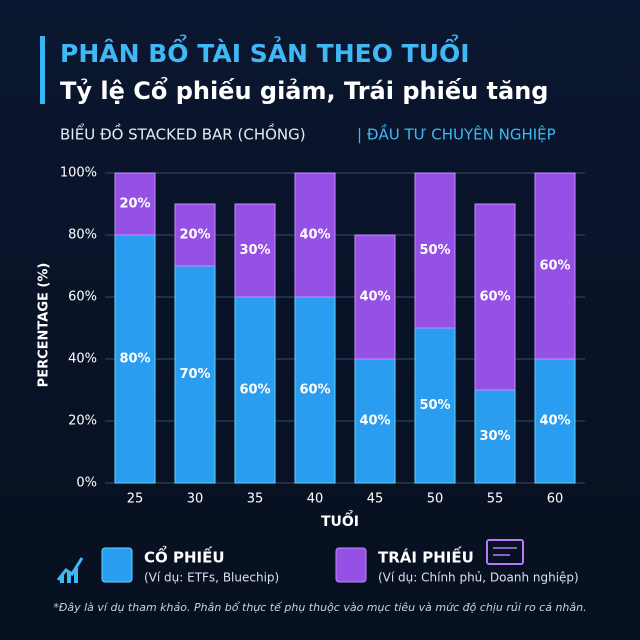  I want to click on legend-label: TRÁI PHIẾU, so click(426, 556).